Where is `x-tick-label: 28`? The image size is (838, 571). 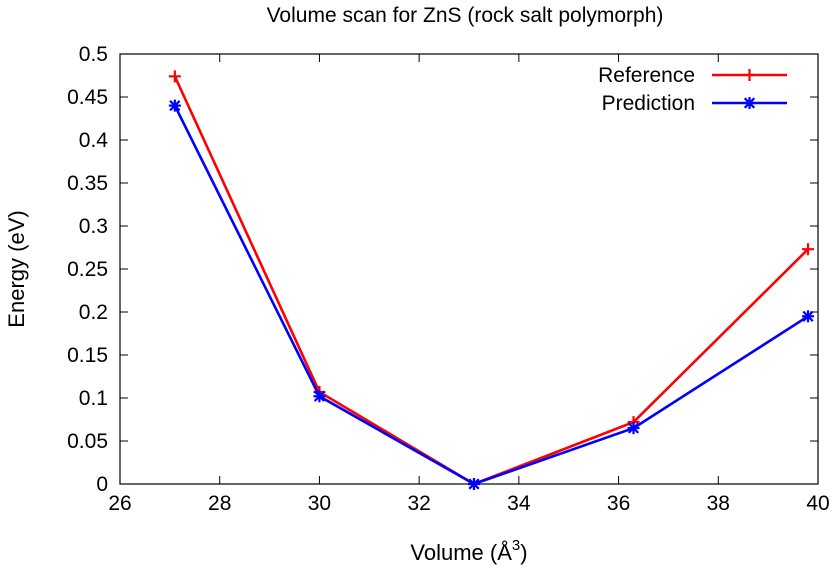 x-tick-label: 28 is located at coordinates (219, 503).